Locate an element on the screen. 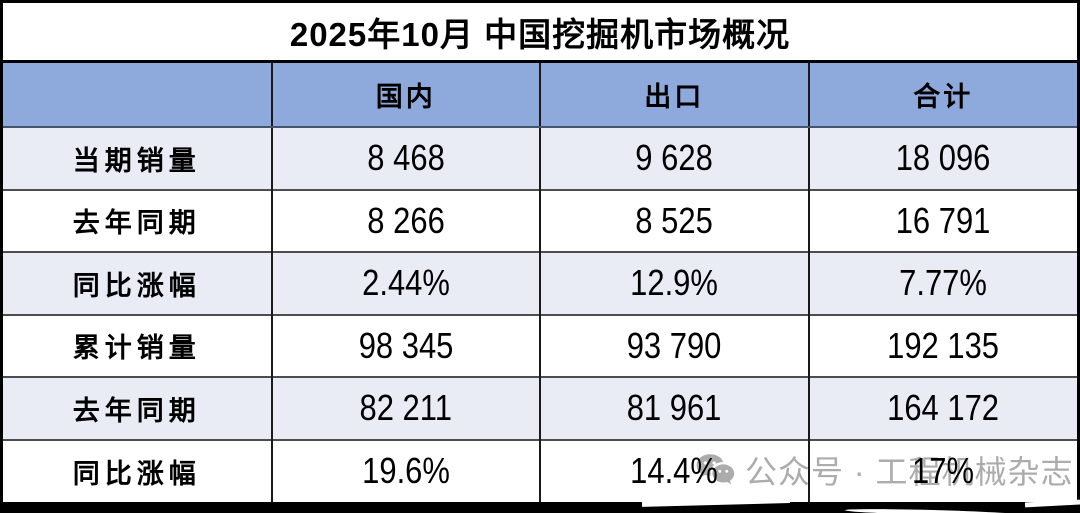 The image size is (1080, 513). cell-value-text: 9 628 is located at coordinates (674, 158).